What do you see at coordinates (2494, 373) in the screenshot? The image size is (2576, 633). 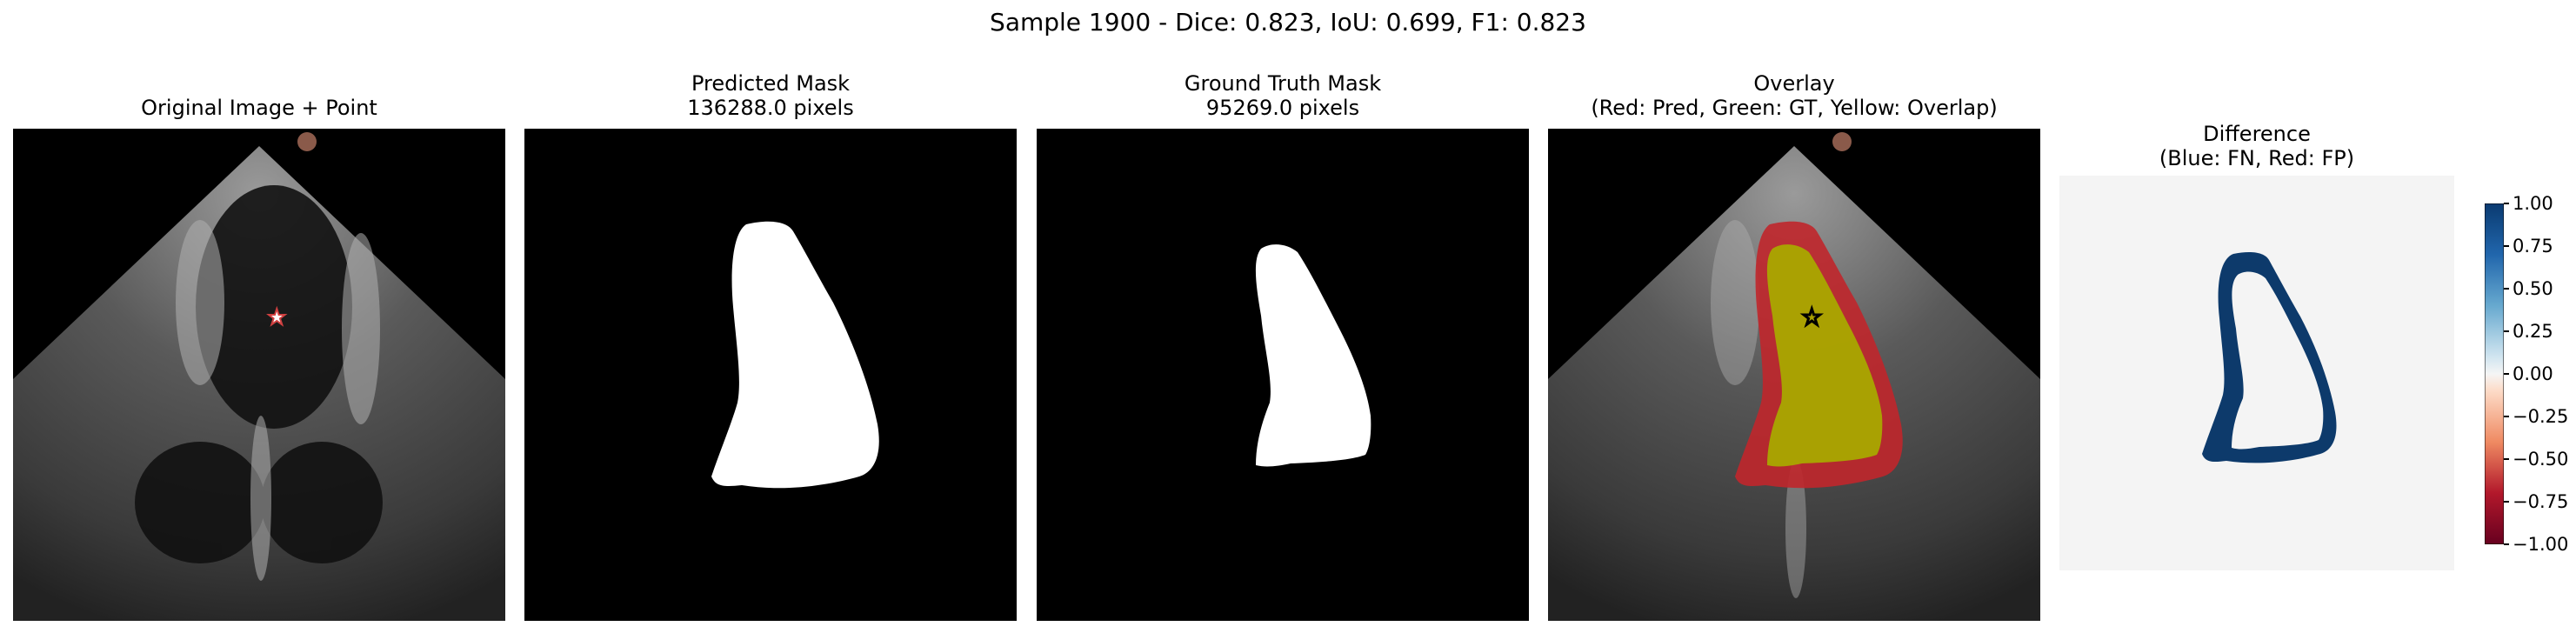 I see `colorbar` at bounding box center [2494, 373].